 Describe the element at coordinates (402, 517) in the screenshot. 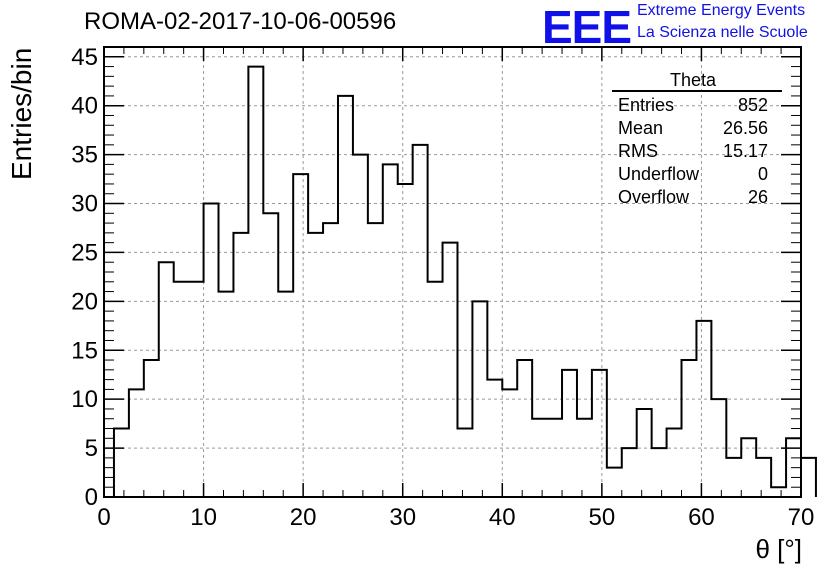

I see `x-tick-label: 30` at that location.